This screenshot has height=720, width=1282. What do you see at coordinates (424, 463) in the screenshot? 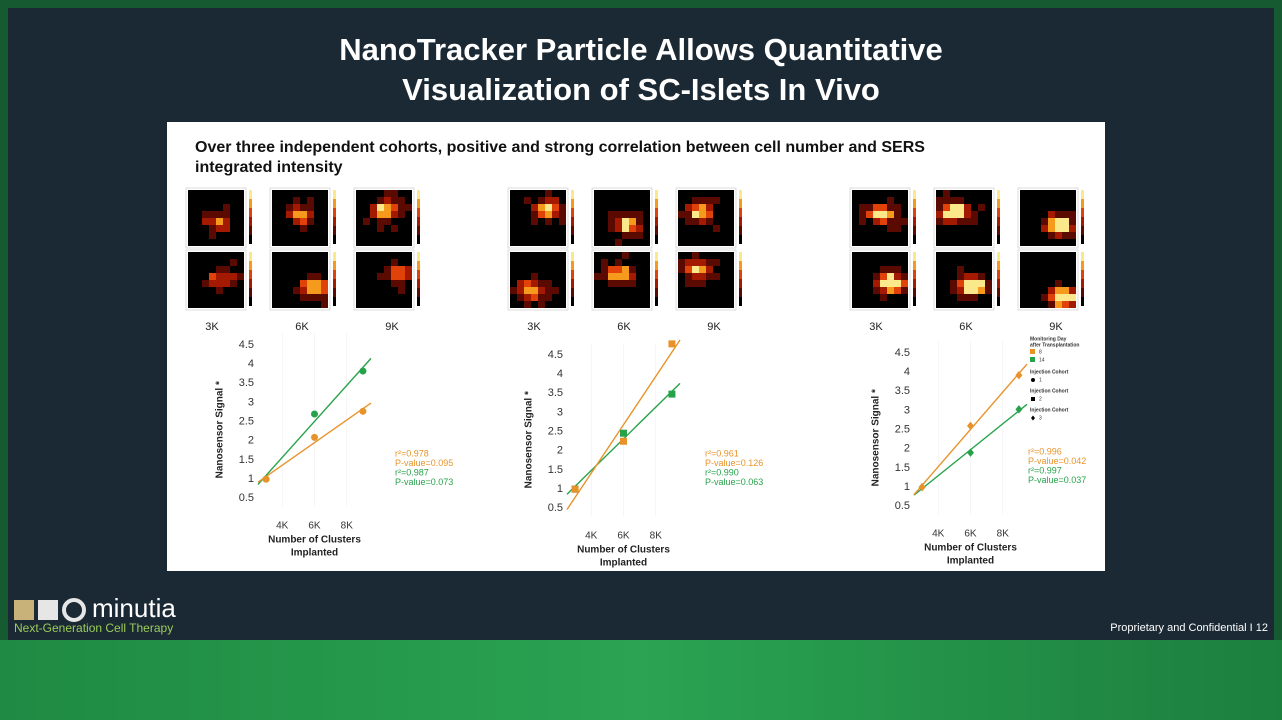
I see `annotation: P-value=0.095` at bounding box center [424, 463].